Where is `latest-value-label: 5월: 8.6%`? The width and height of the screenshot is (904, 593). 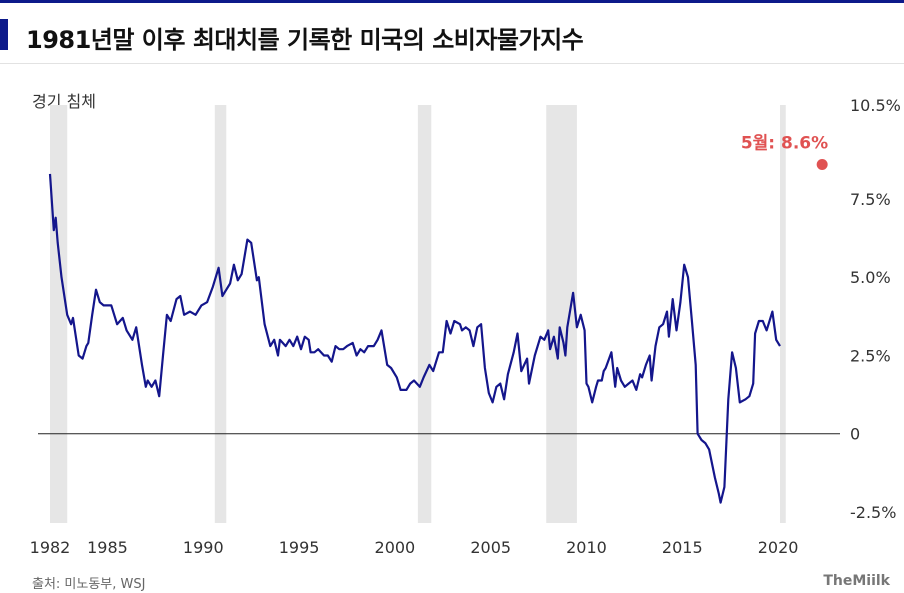 latest-value-label: 5월: 8.6% is located at coordinates (784, 143).